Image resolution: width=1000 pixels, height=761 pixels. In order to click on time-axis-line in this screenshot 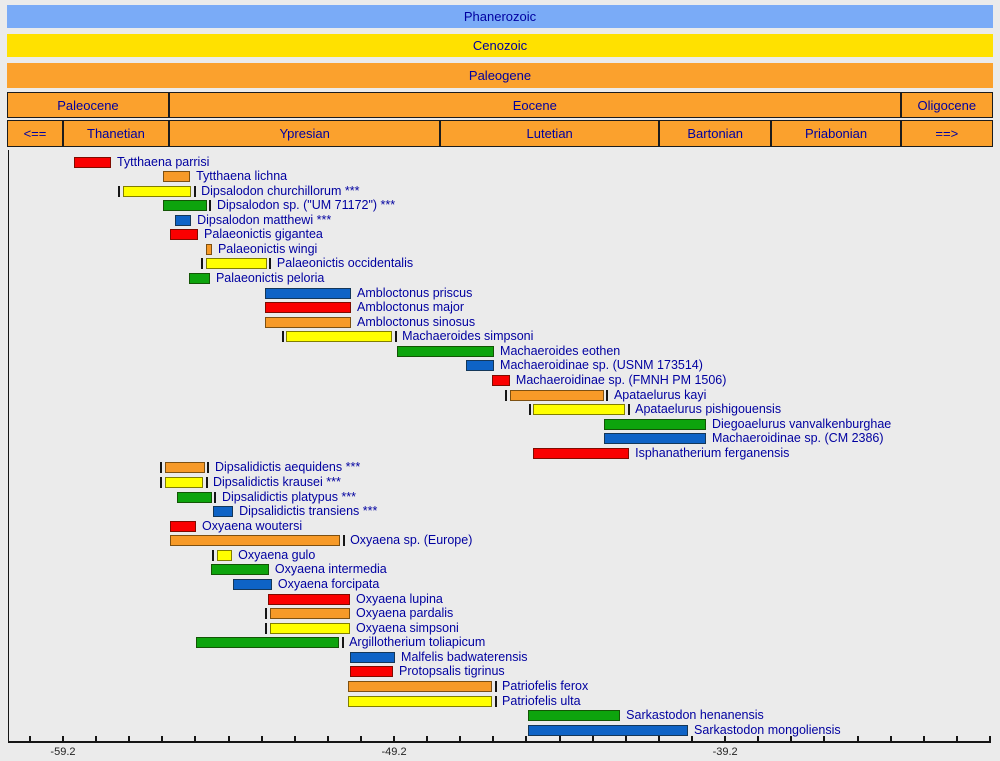, I will do `click(499, 742)`.